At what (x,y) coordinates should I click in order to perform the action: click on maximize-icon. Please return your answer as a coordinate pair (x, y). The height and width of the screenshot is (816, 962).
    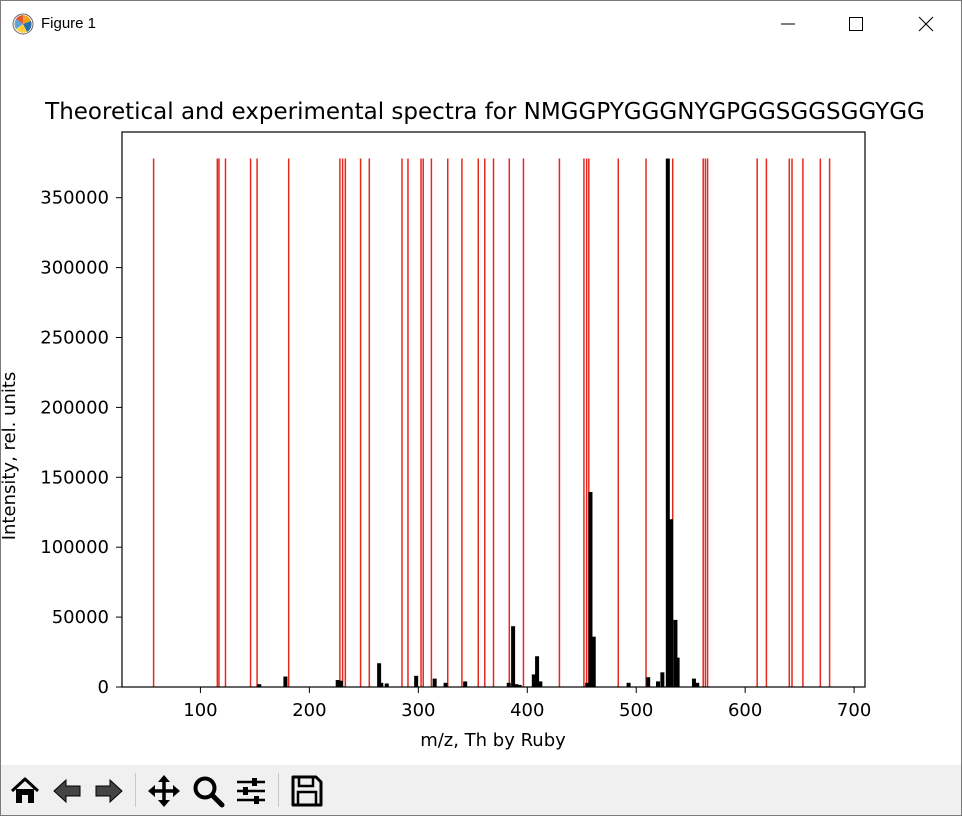
    Looking at the image, I should click on (856, 24).